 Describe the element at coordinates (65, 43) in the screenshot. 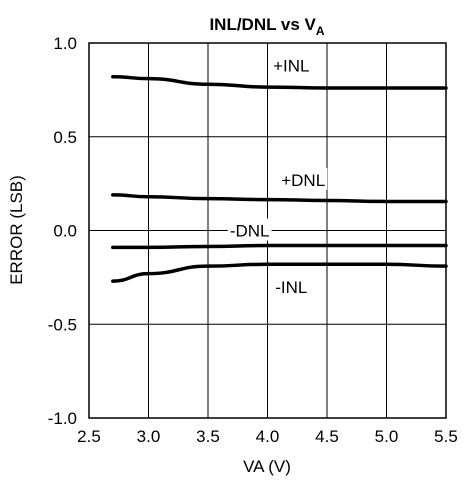

I see `y-tick-label: 1.0` at that location.